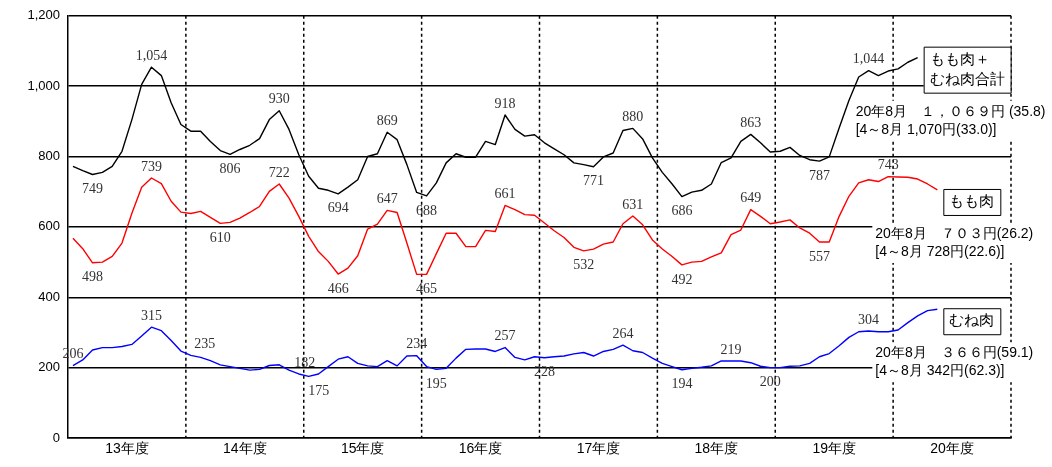 This screenshot has height=467, width=1052. What do you see at coordinates (480, 448) in the screenshot?
I see `x-tick-label: 16年度` at bounding box center [480, 448].